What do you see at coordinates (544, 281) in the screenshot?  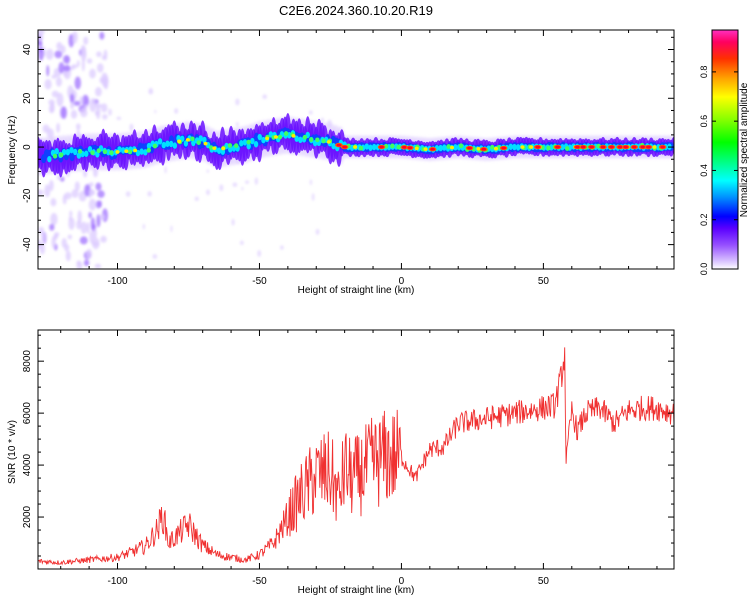 I see `x-tick-label: 50` at bounding box center [544, 281].